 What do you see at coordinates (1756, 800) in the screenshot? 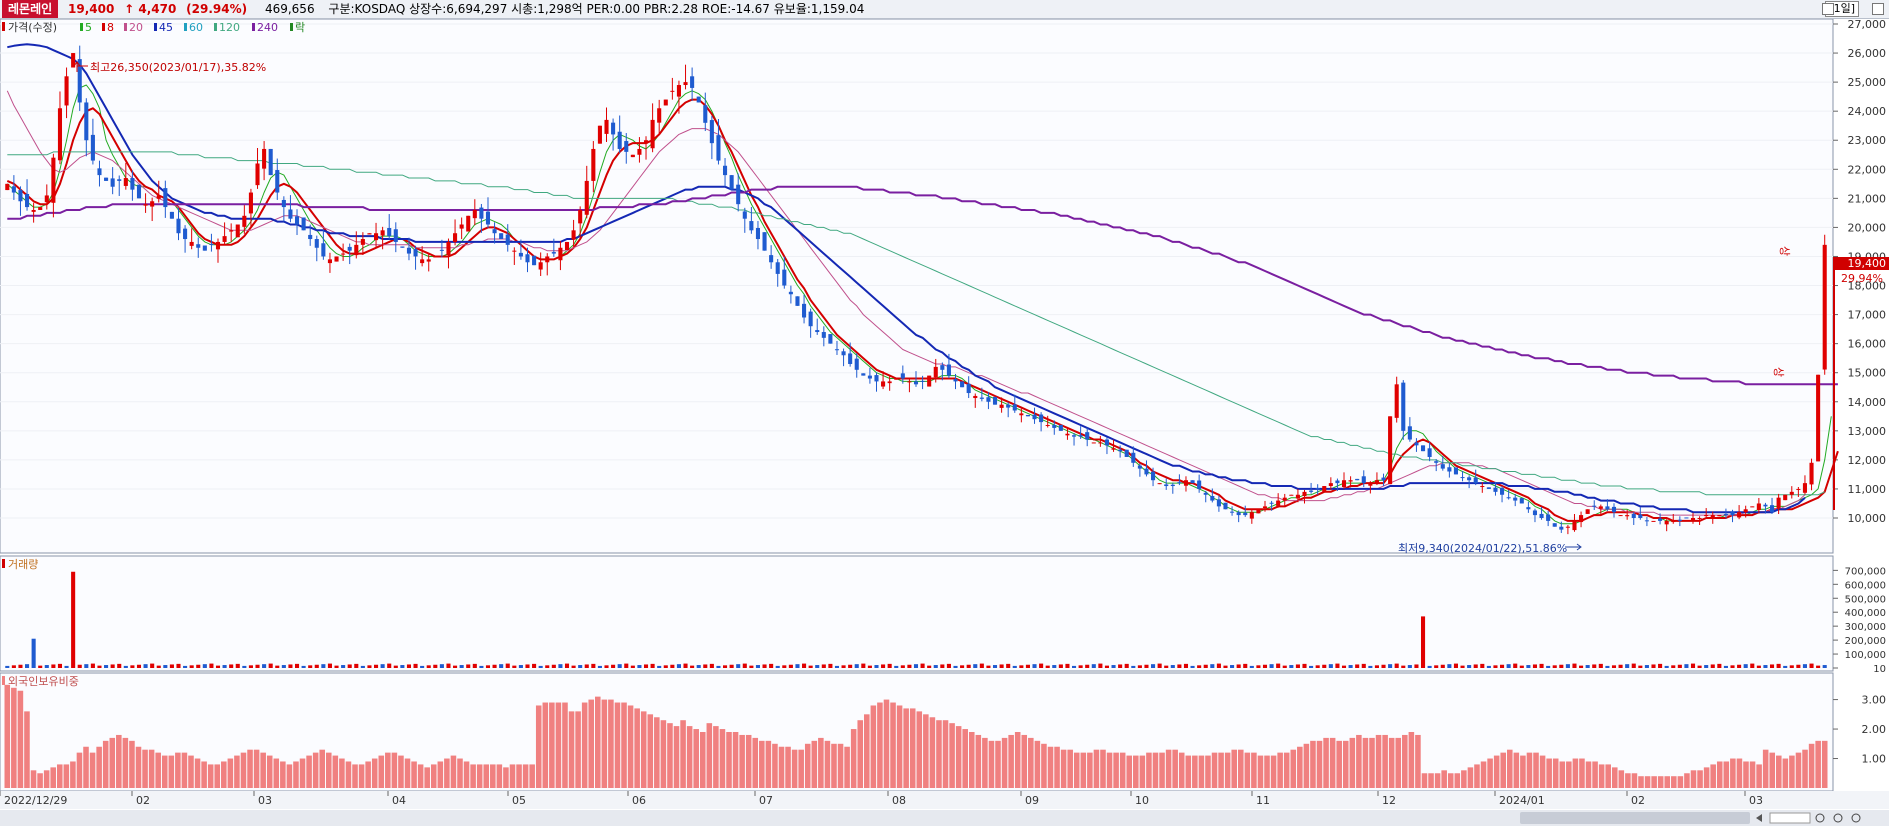
I see `date-tick-label: 03` at bounding box center [1756, 800].